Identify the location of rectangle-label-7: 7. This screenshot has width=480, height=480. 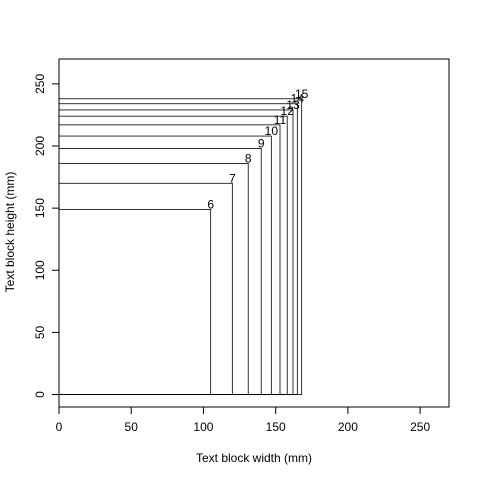
(232, 178).